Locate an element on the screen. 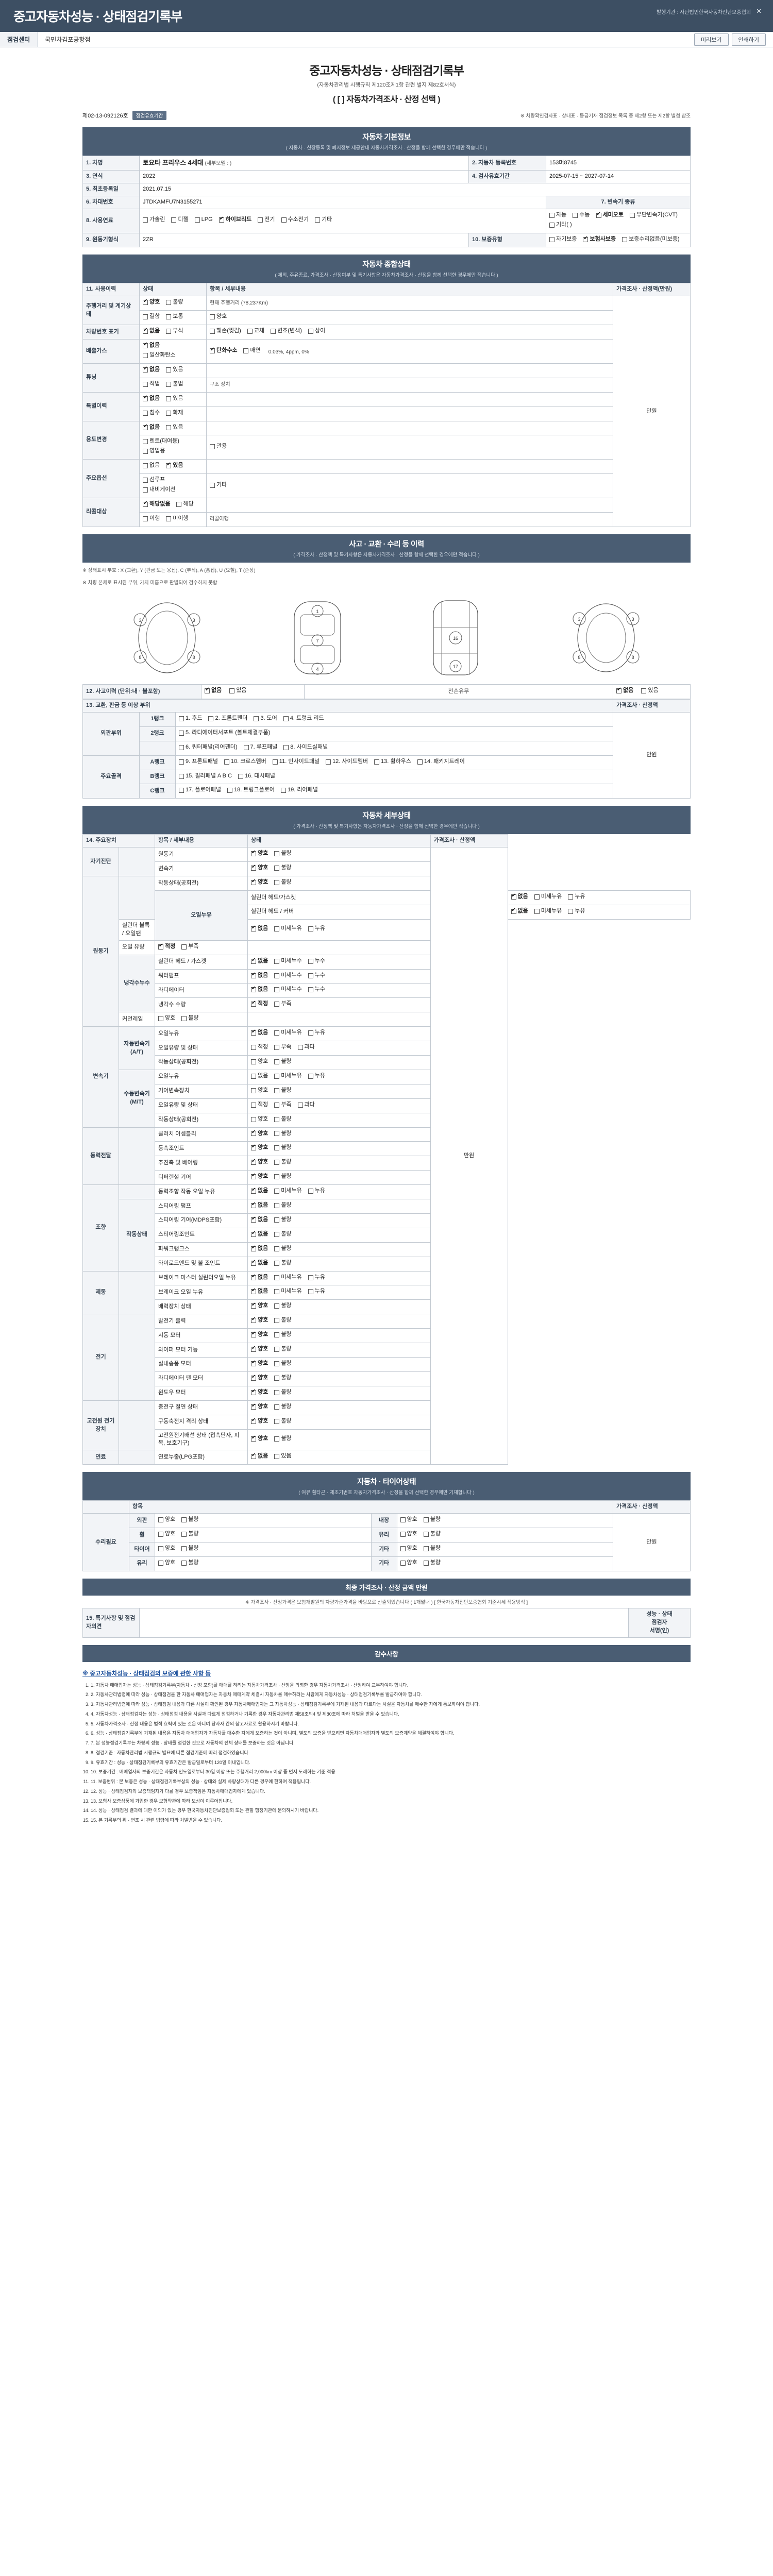  condition-state: 이행 미이행 is located at coordinates (173, 519).